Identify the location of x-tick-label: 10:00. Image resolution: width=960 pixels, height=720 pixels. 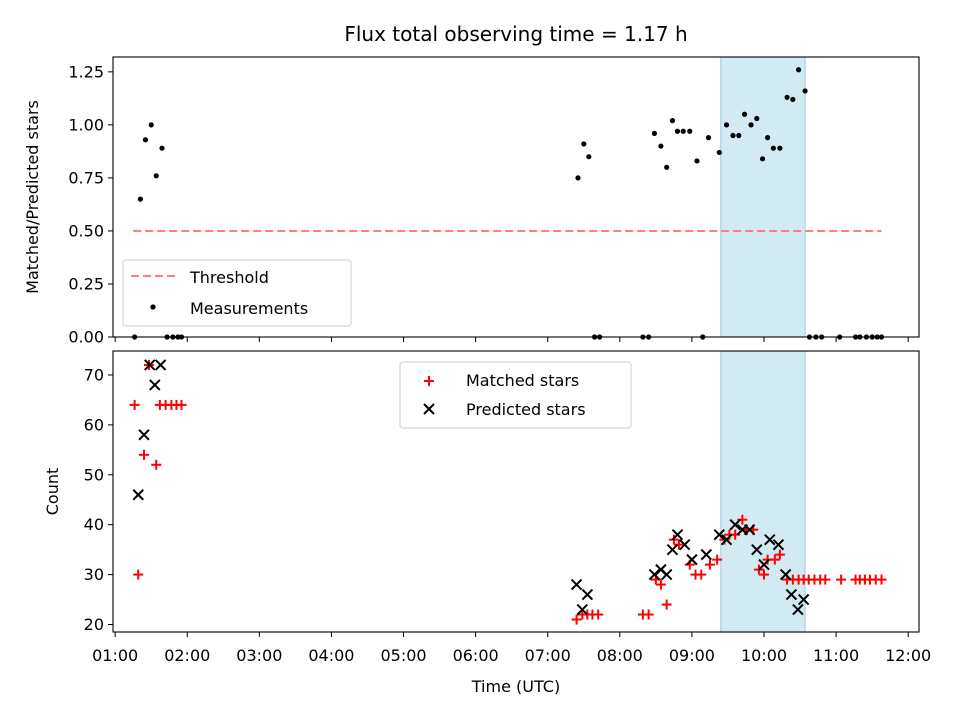
(764, 655).